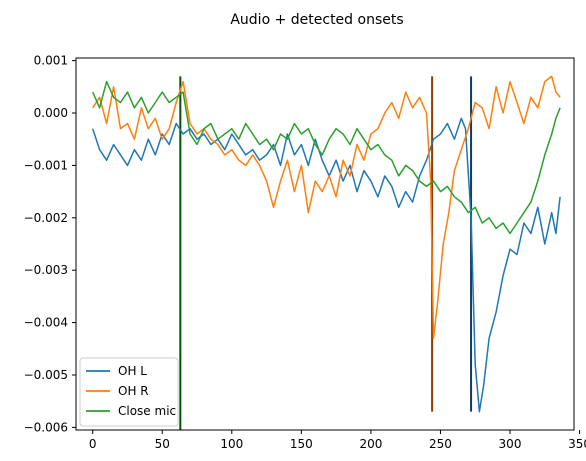 This screenshot has width=586, height=461. I want to click on legend-label-close-mic: Close mic, so click(147, 411).